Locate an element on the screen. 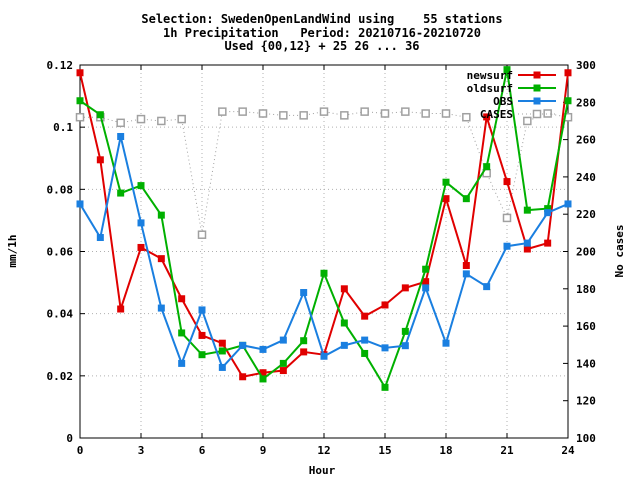 Image resolution: width=640 pixels, height=480 pixels. legend-item-cases: CASES is located at coordinates (518, 114).